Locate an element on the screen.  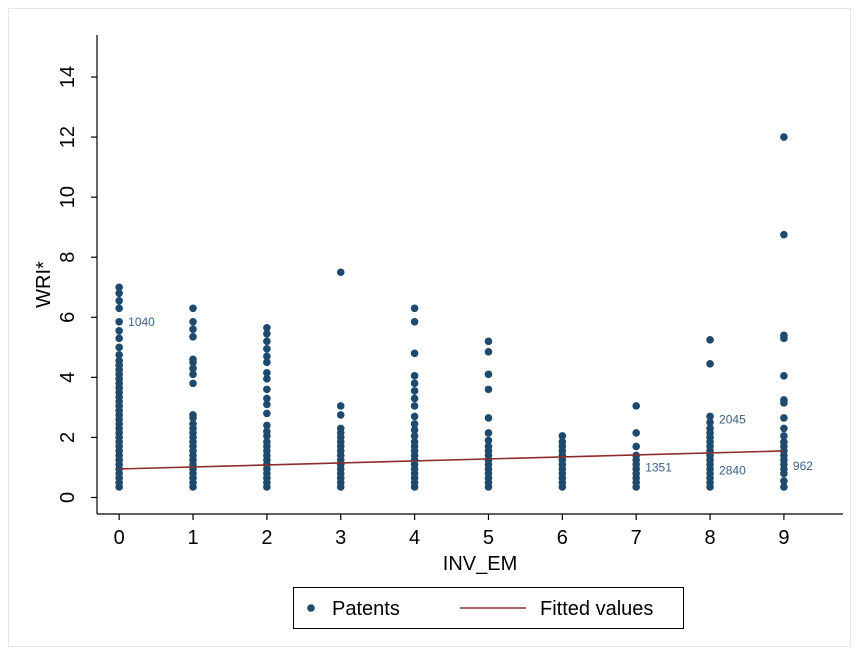
legend-marker-patents is located at coordinates (311, 608).